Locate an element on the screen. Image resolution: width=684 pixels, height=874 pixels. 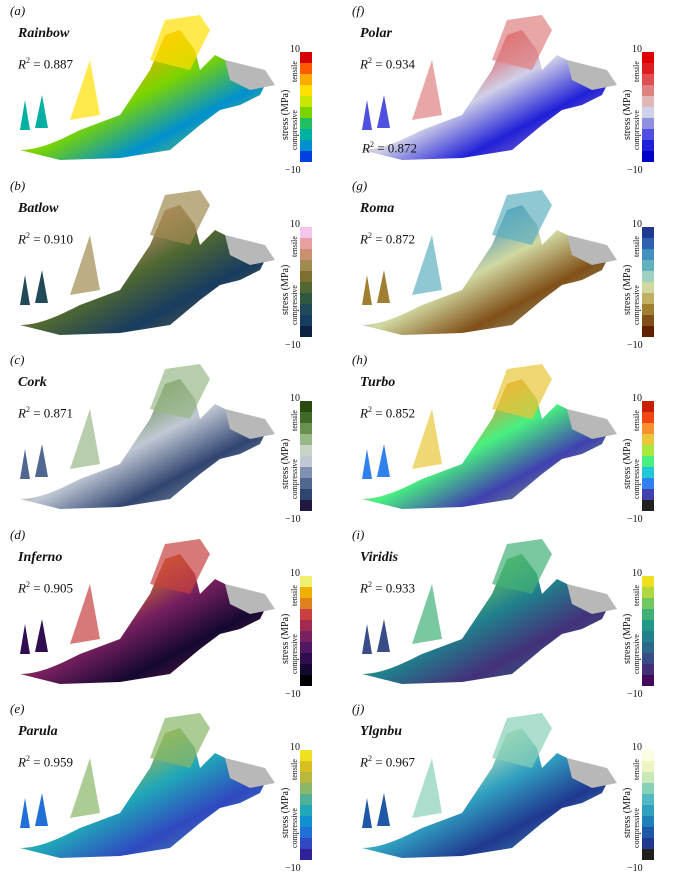
colormap-name: Parula is located at coordinates (38, 732).